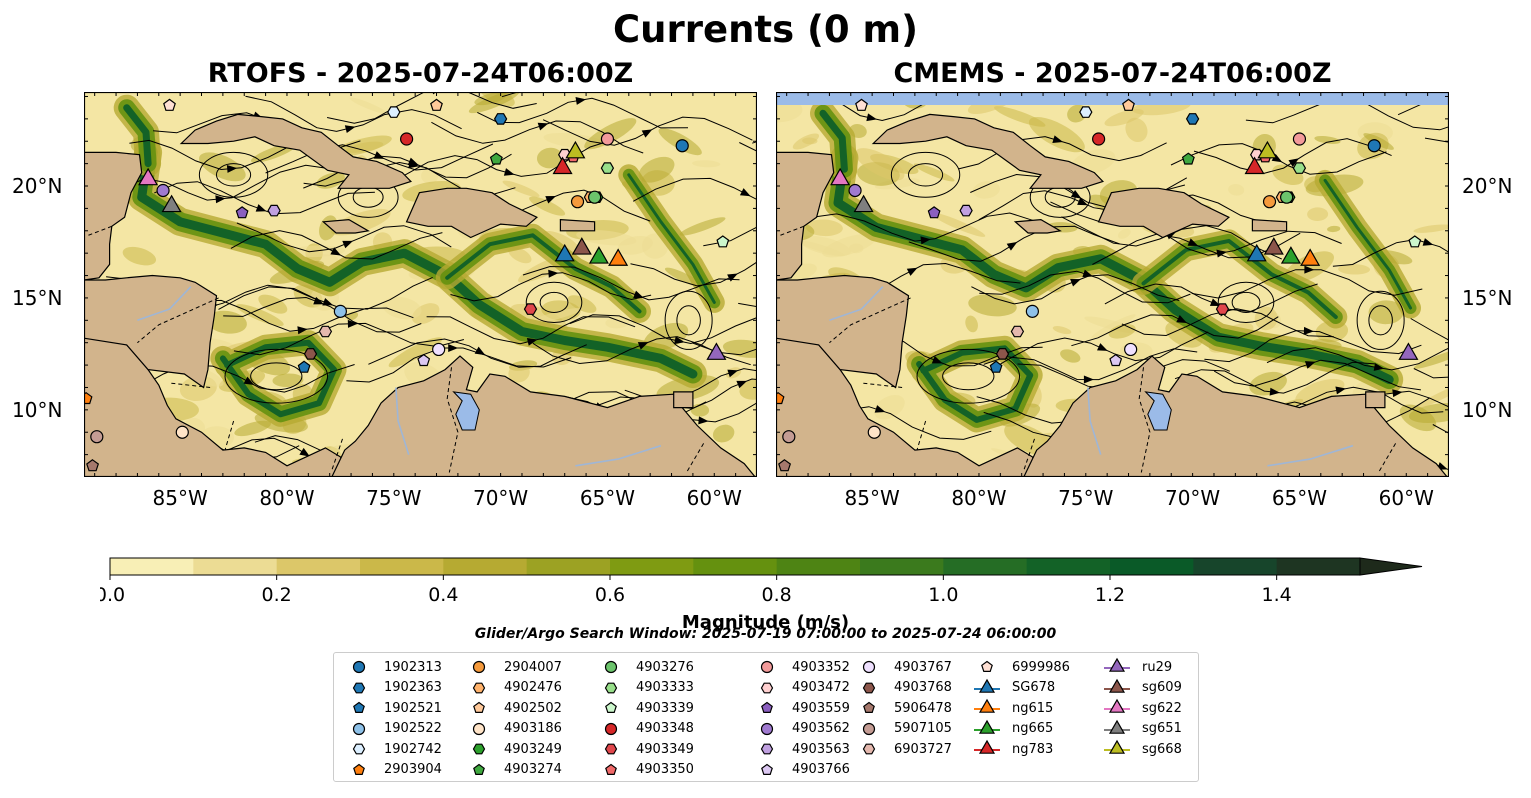  I want to click on no-data-band, so click(1112, 98).